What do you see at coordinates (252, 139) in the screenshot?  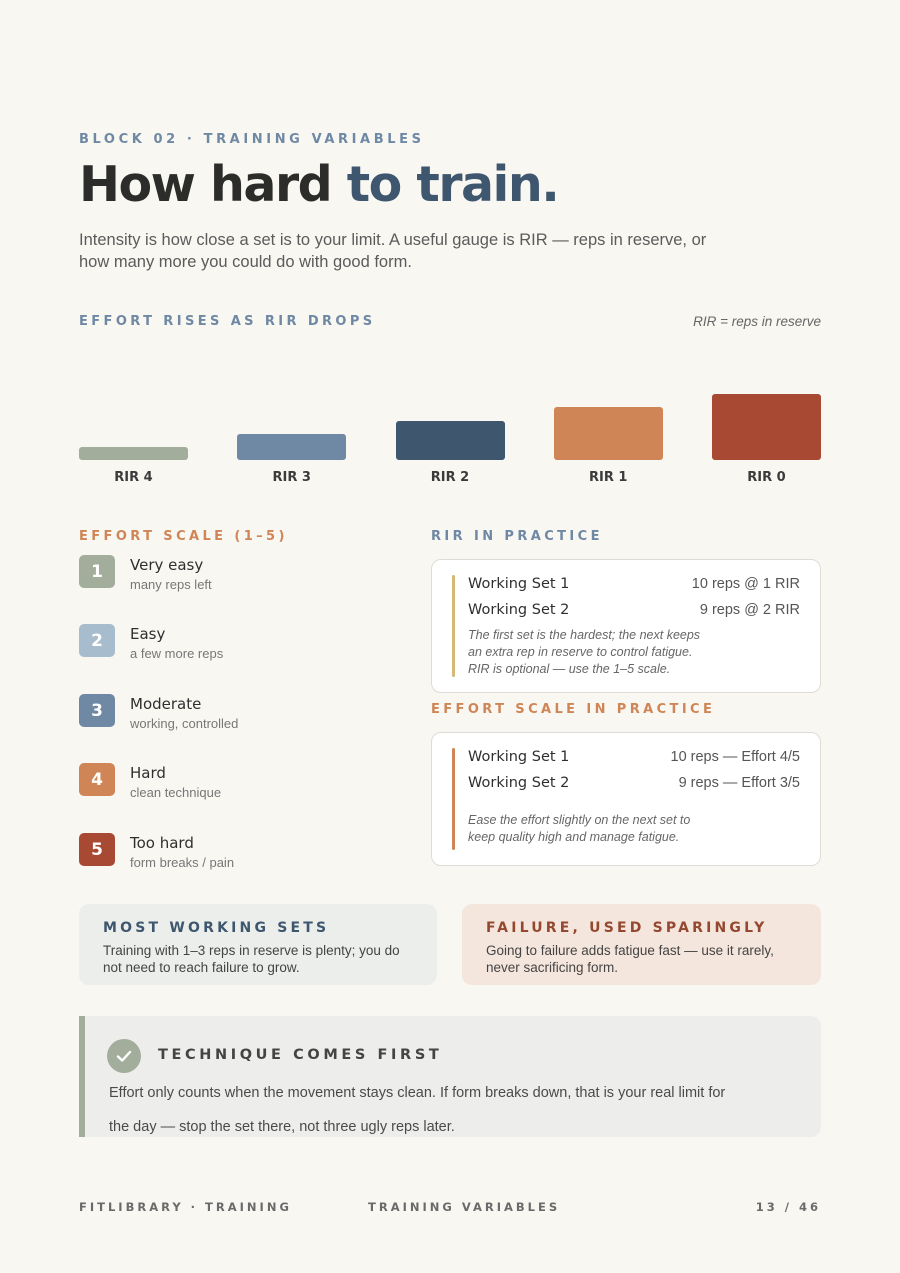 I see `block-kicker: BLOCK 02 · TRAINING VARIABLES` at bounding box center [252, 139].